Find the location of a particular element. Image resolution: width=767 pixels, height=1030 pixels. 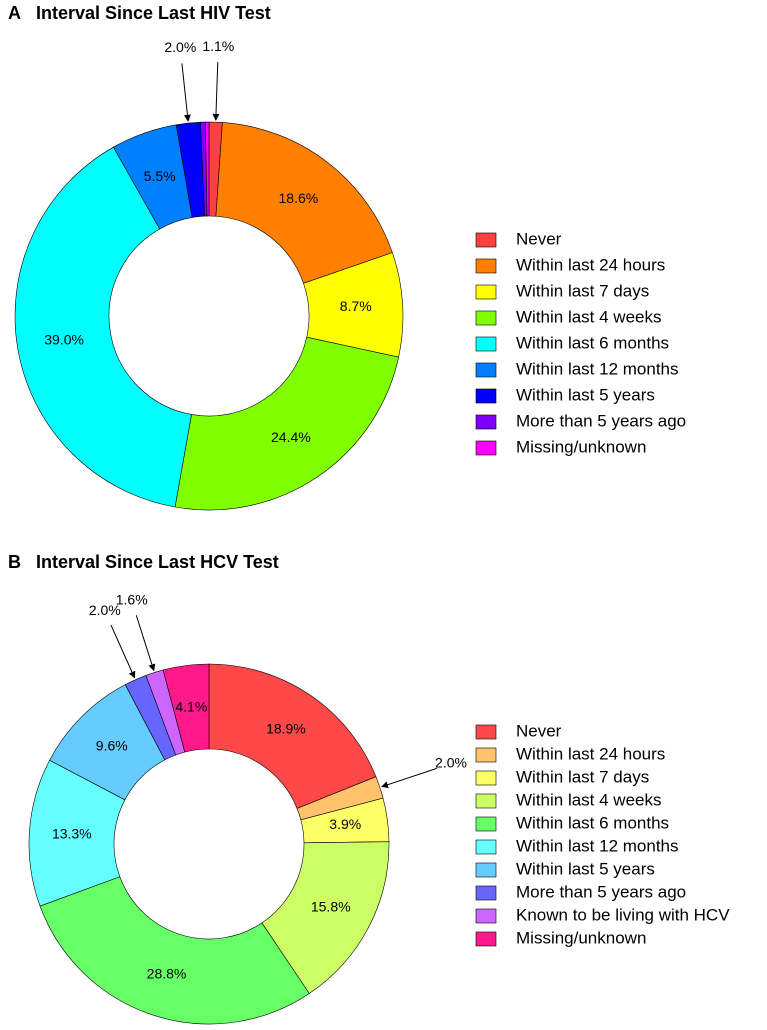

data-label: 5.5% is located at coordinates (160, 176).